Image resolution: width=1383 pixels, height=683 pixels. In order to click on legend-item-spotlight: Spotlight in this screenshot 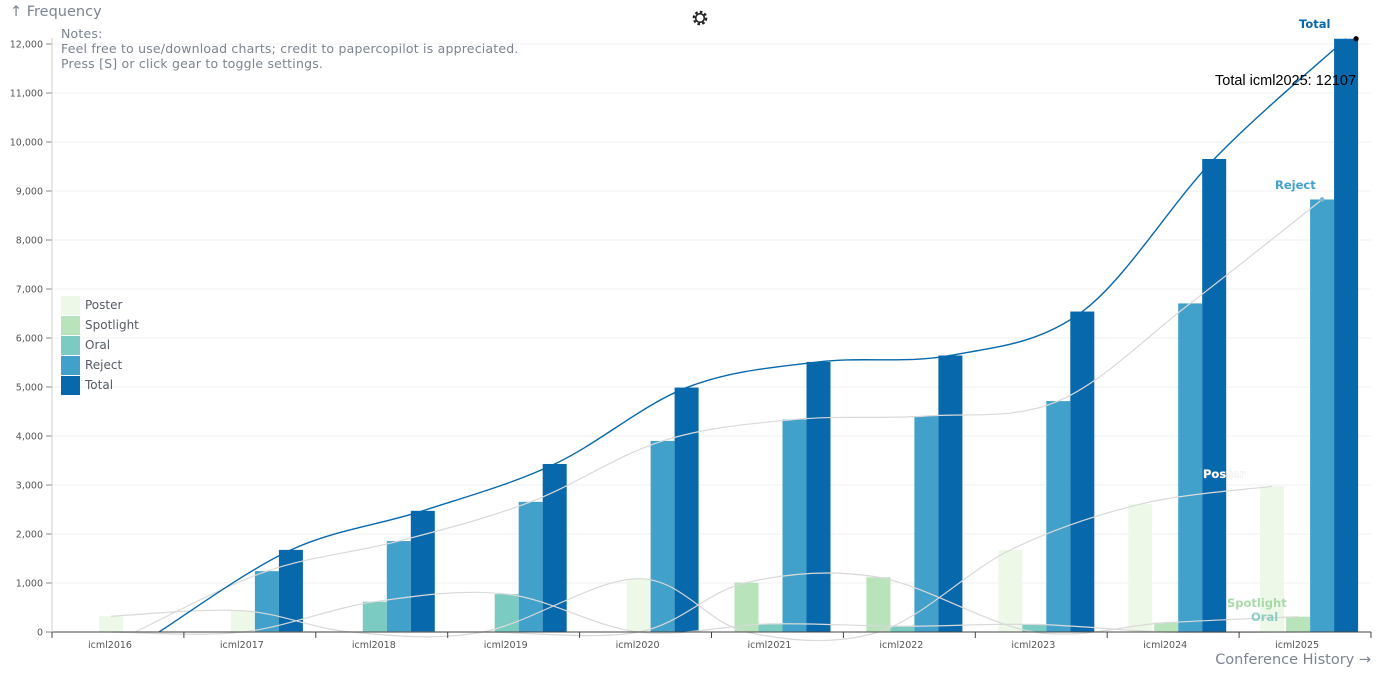, I will do `click(100, 325)`.